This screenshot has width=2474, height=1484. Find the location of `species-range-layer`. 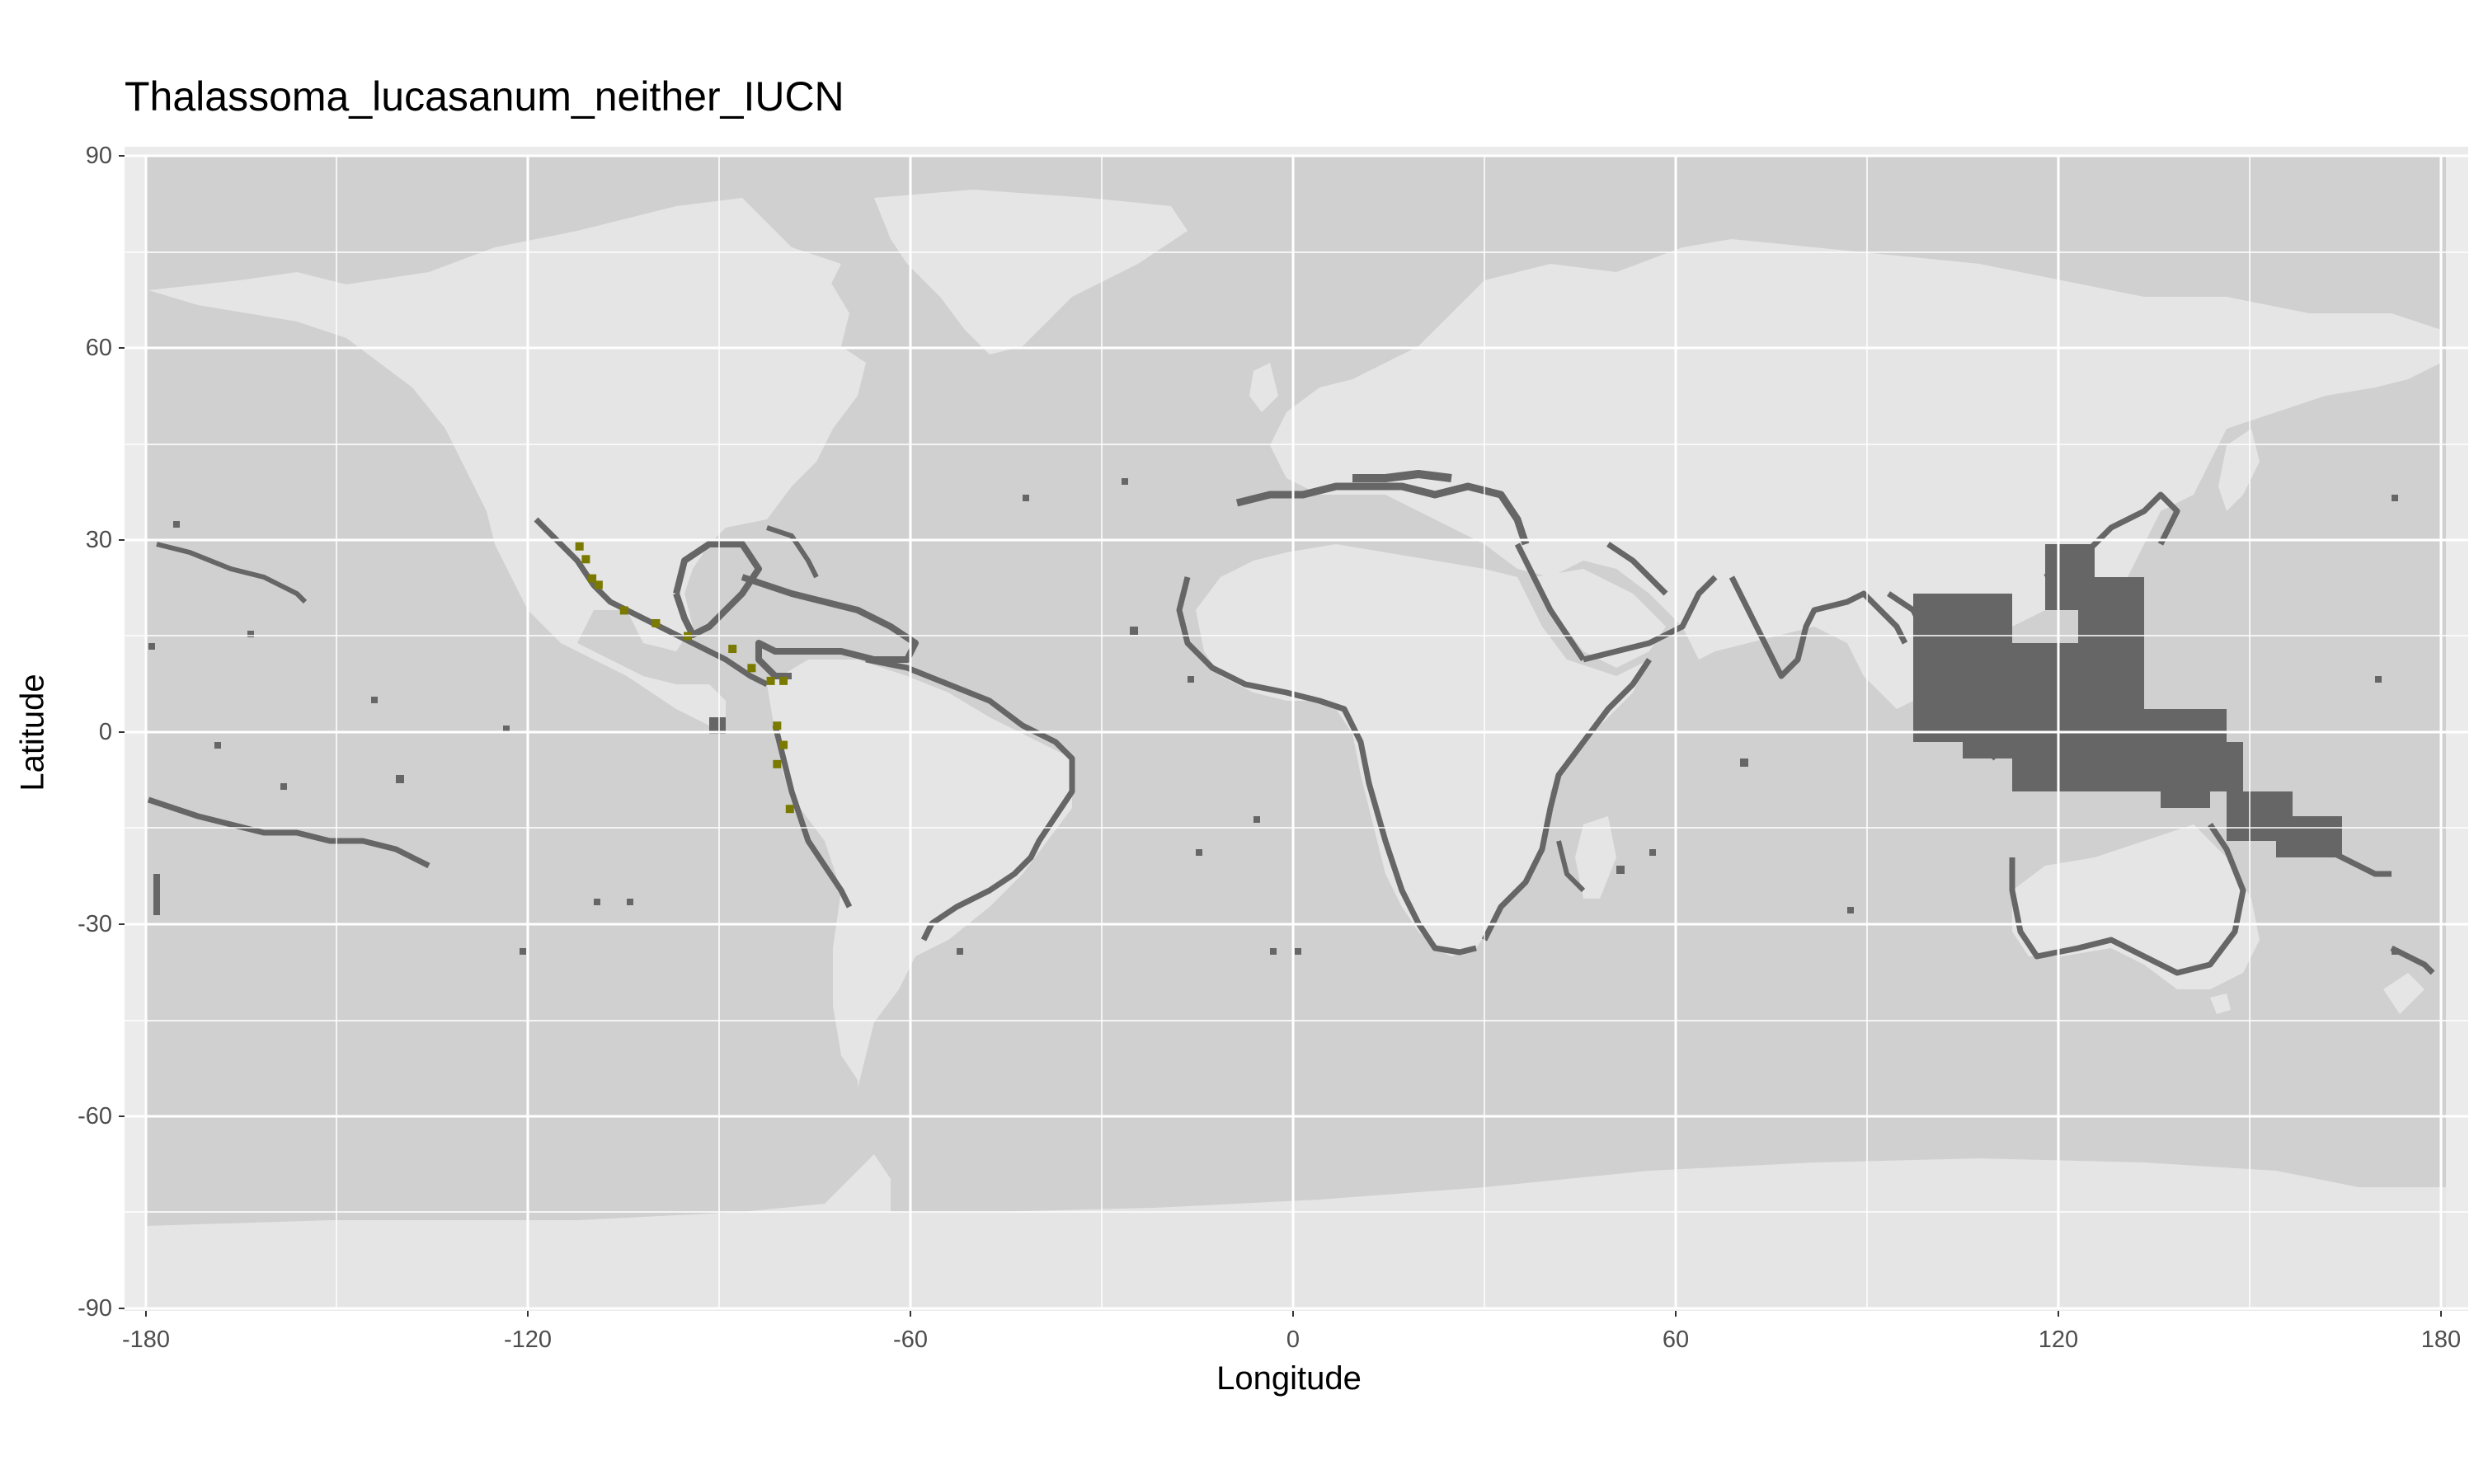

species-range-layer is located at coordinates (684, 678).